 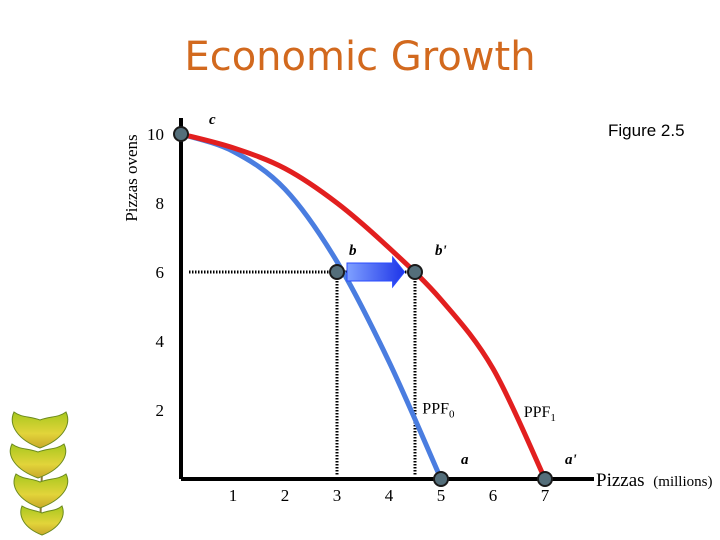 I want to click on point-a, so click(x=441, y=479).